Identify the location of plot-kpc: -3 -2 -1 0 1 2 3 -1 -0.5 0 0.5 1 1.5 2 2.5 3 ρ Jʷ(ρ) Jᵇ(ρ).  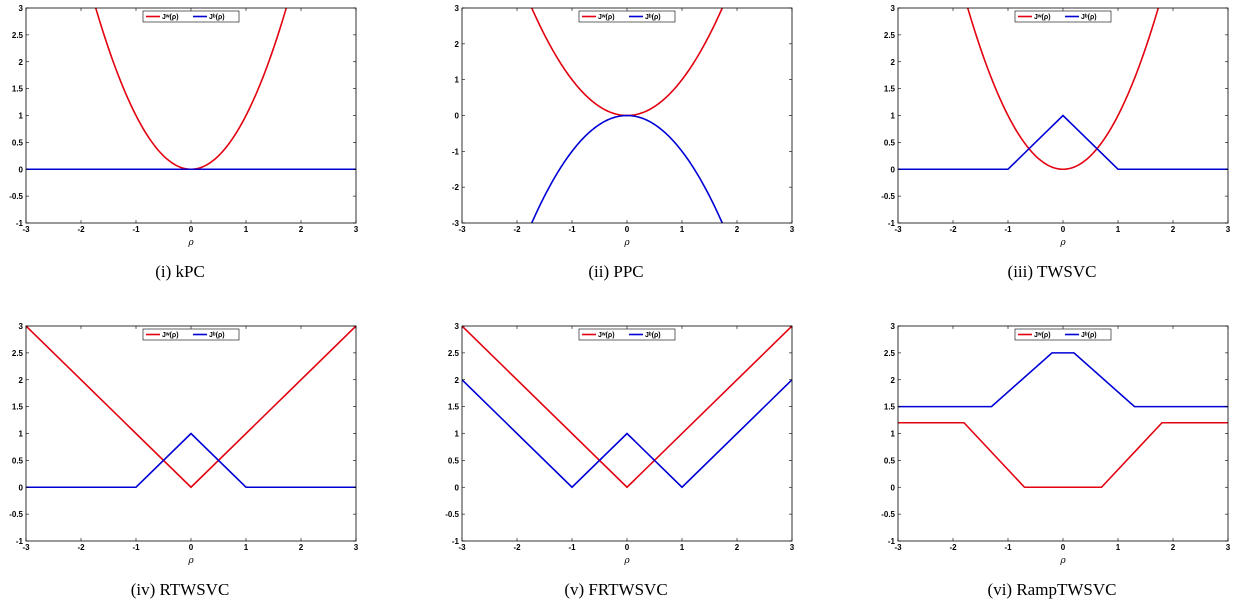
(184, 126).